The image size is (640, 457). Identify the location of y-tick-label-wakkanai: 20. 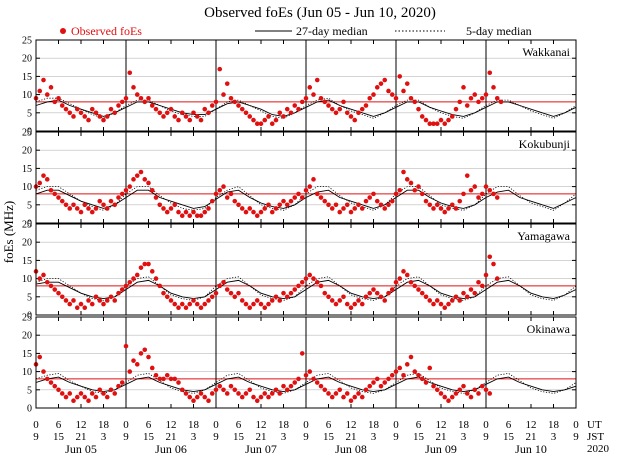
(27, 59).